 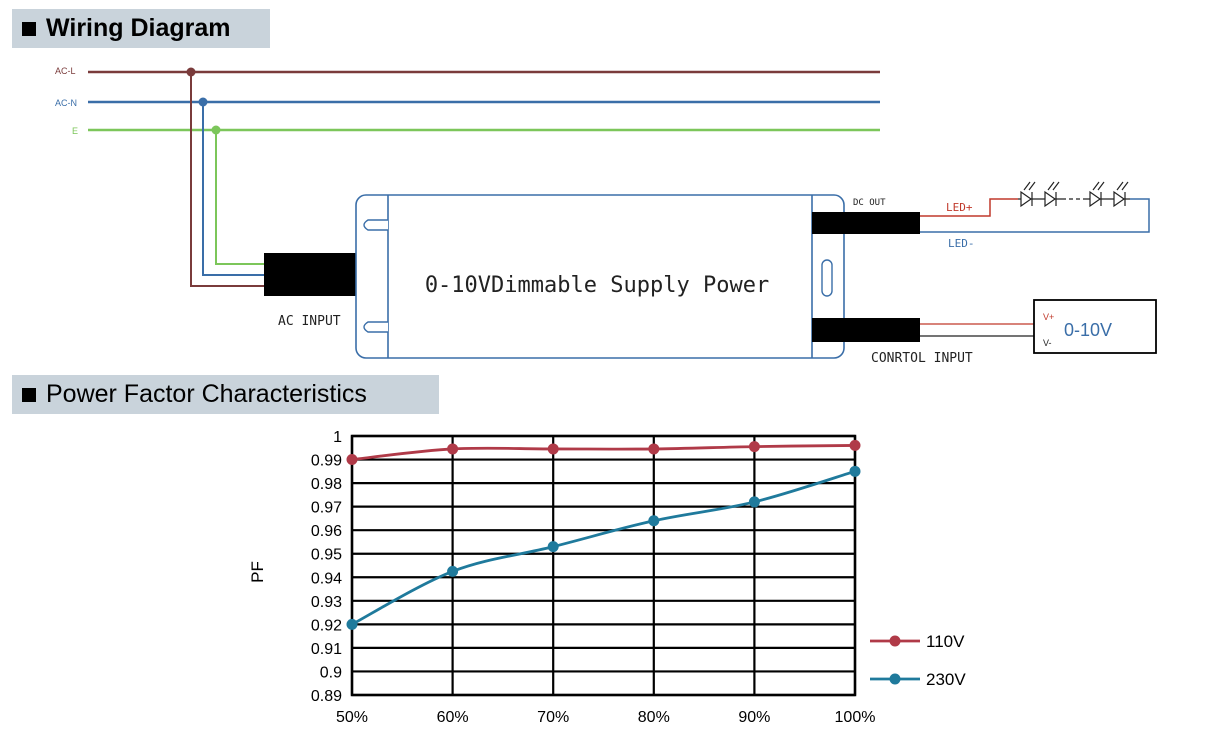 I want to click on driver-body: 0-10VDimmable Supply Power, so click(x=600, y=276).